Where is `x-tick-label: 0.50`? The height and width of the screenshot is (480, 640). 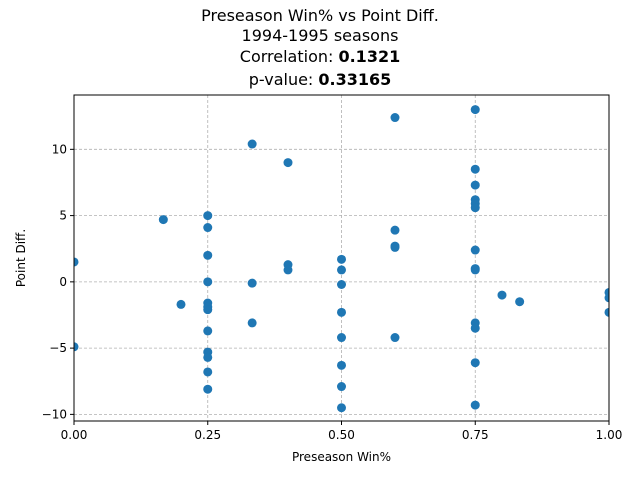
x-tick-label: 0.50 is located at coordinates (341, 435).